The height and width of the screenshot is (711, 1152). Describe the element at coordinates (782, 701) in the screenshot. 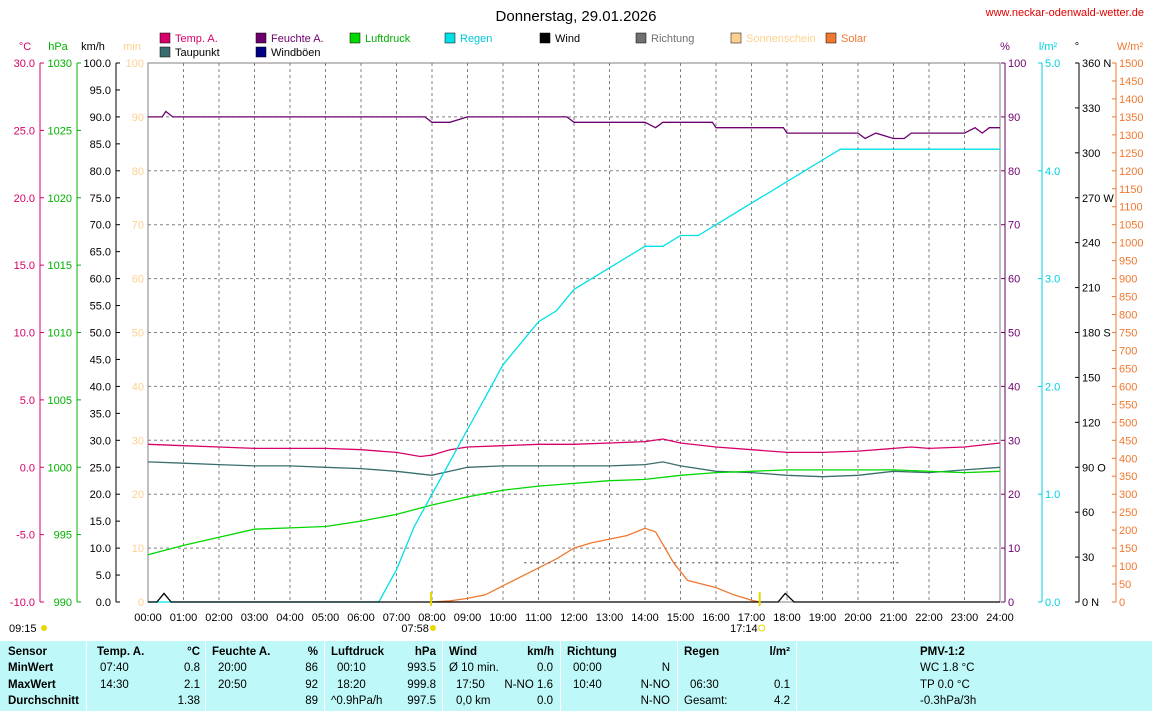

I see `rain-total-value: 4.2` at that location.